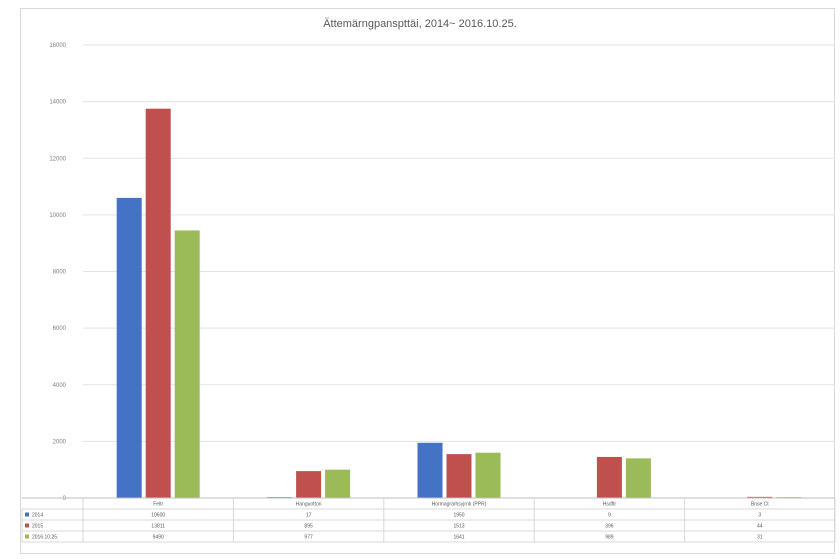 This screenshot has width=840, height=559. What do you see at coordinates (760, 527) in the screenshot?
I see `table-cell: 44` at bounding box center [760, 527].